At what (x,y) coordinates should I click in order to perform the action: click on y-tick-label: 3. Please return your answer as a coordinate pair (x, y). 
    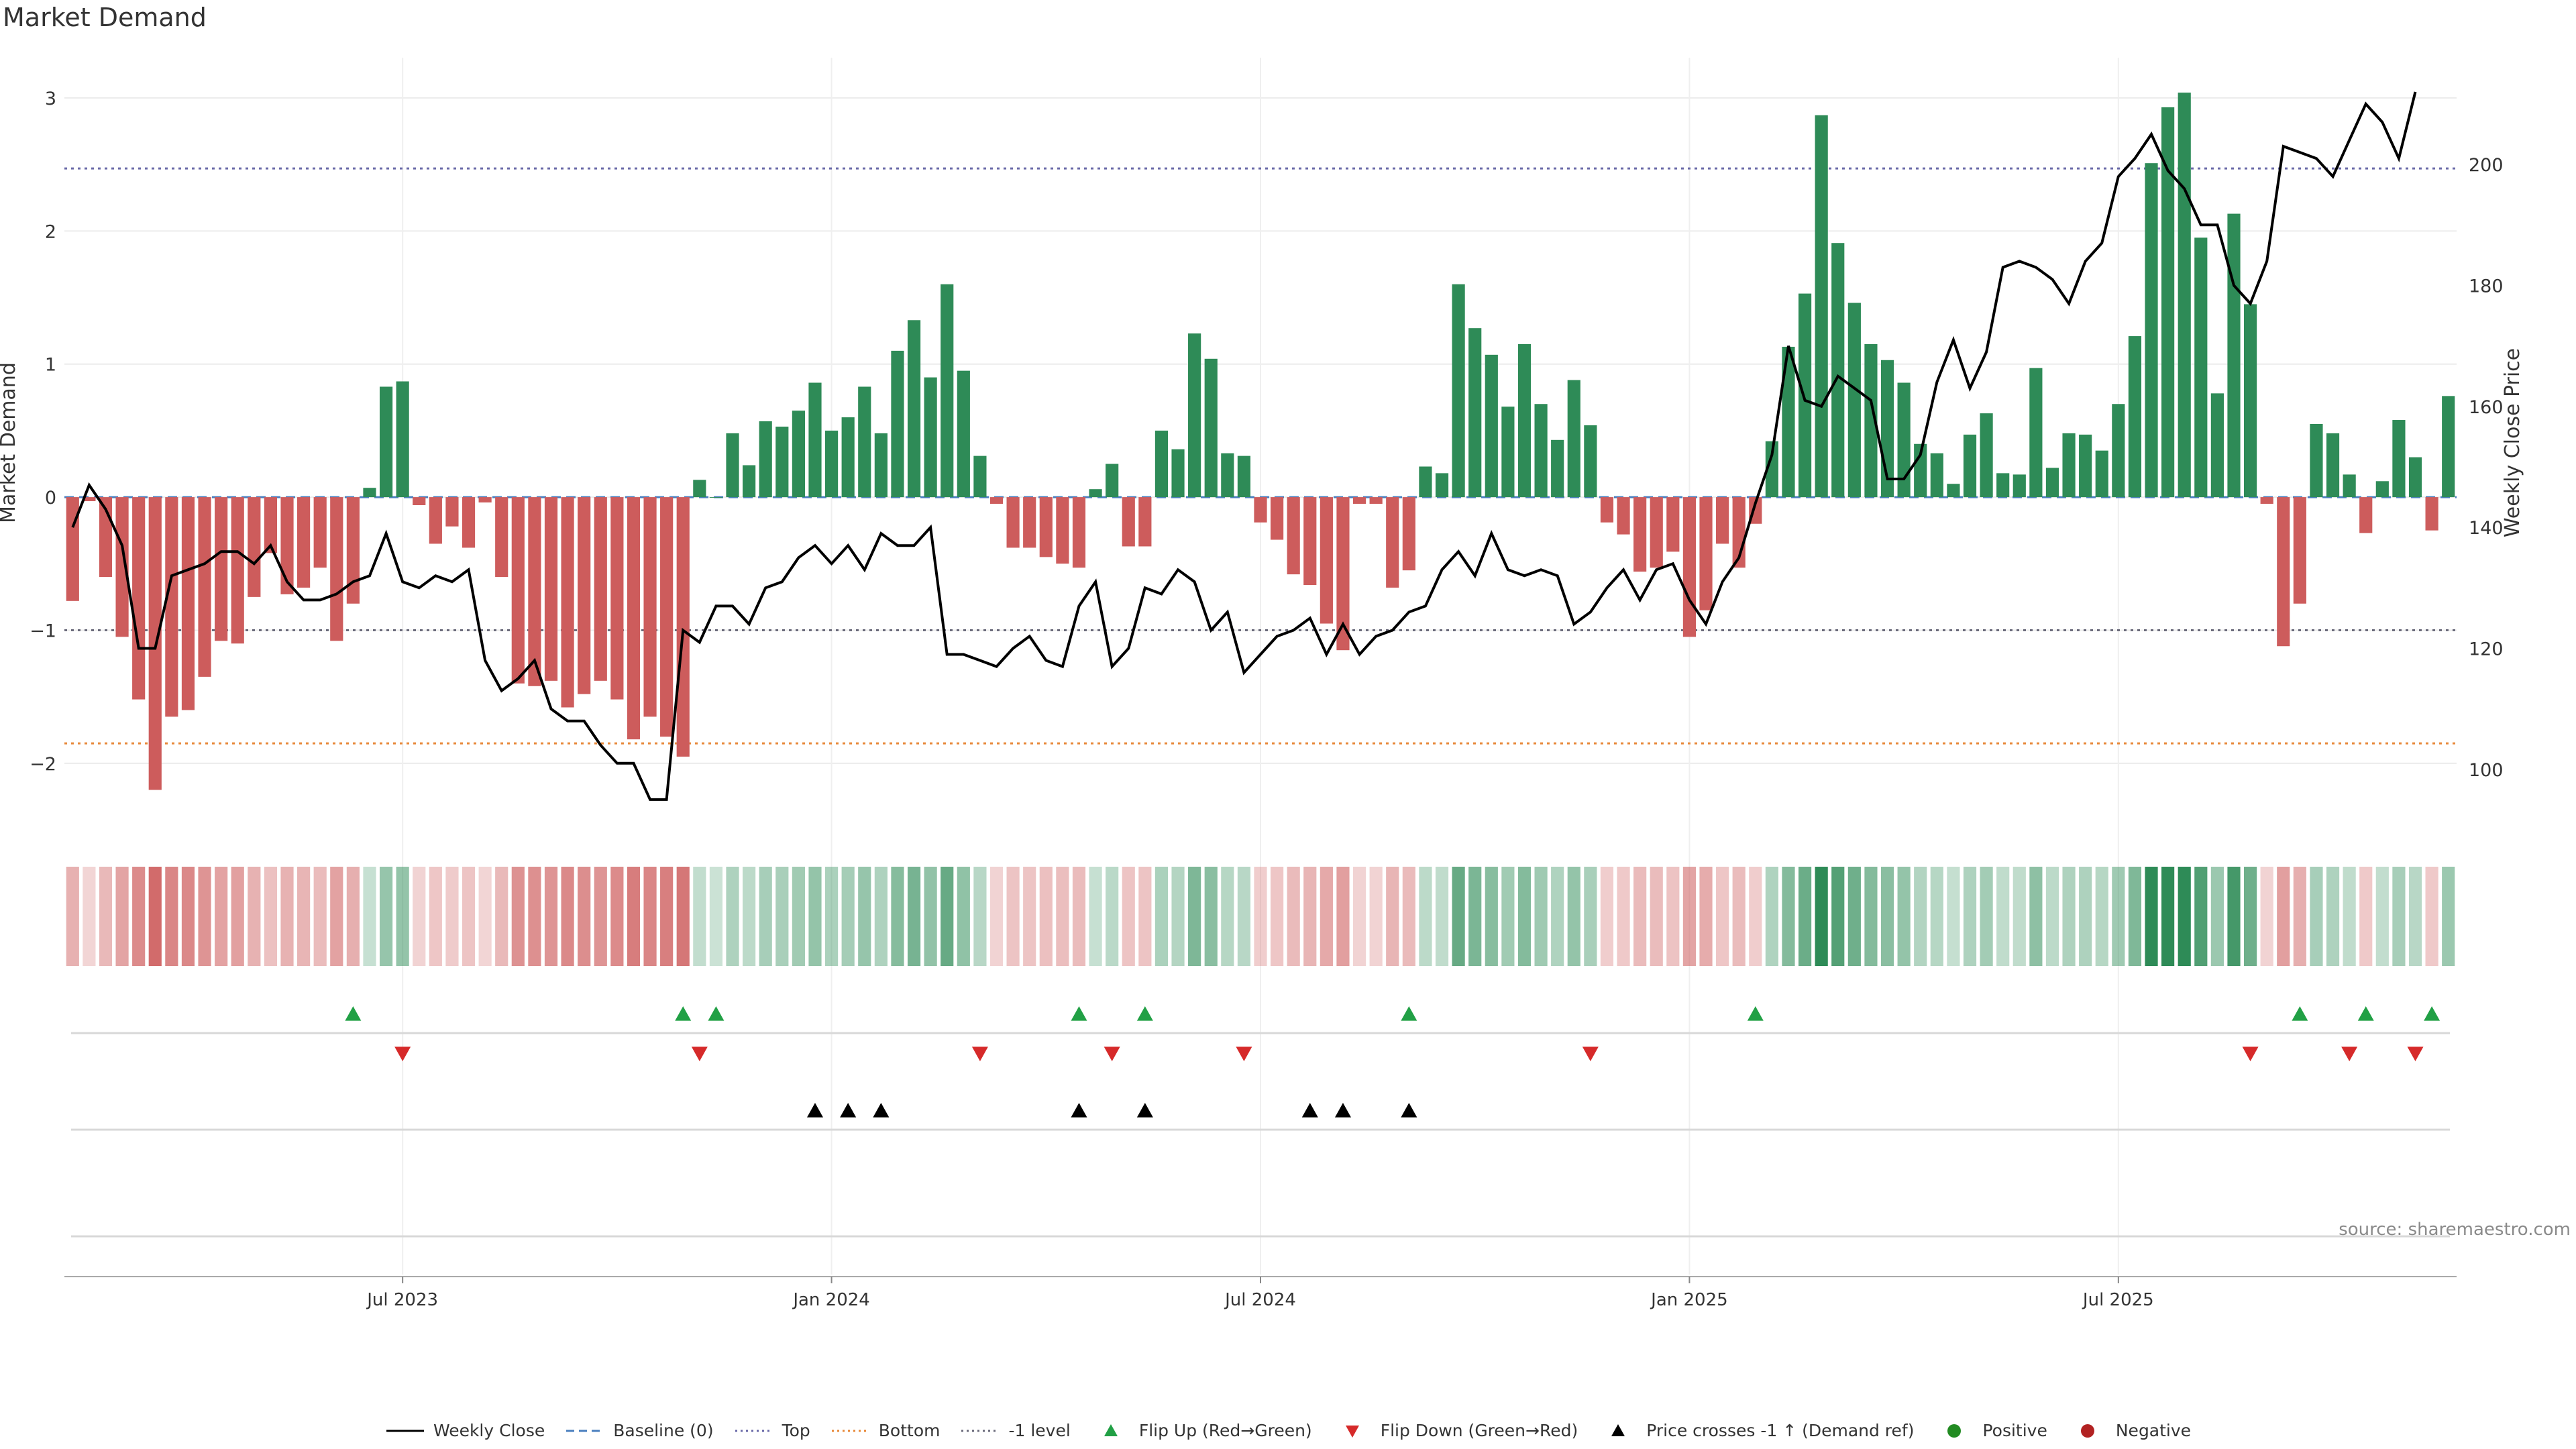
    Looking at the image, I should click on (50, 99).